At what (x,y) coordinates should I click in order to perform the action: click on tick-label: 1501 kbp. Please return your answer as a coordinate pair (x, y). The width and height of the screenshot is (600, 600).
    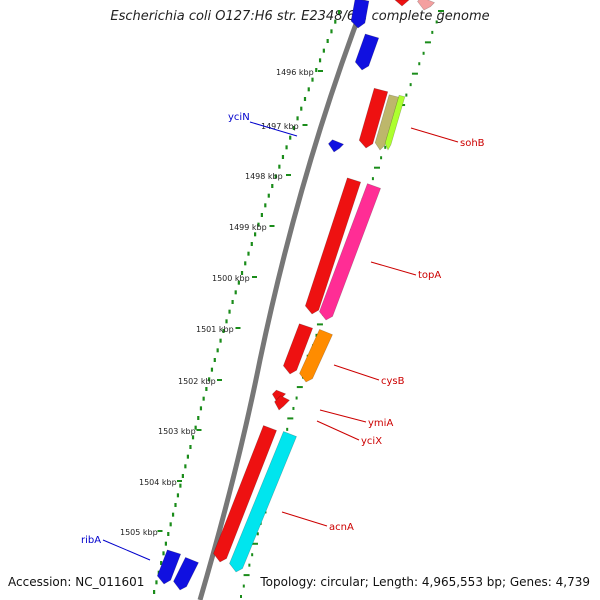
    Looking at the image, I should click on (215, 329).